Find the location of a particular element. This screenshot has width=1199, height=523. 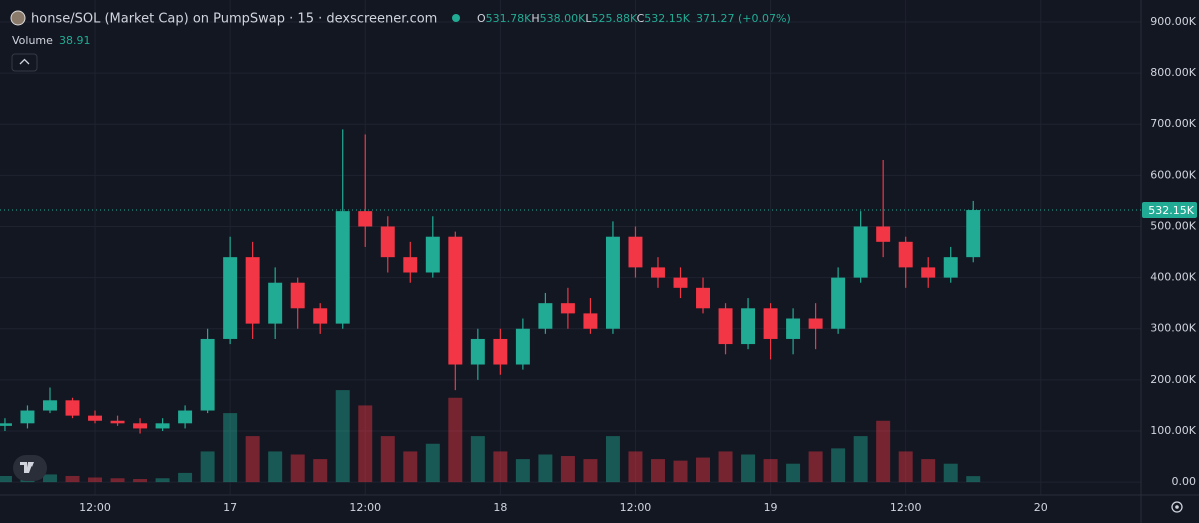

x-tick-label: 20 is located at coordinates (1041, 507).